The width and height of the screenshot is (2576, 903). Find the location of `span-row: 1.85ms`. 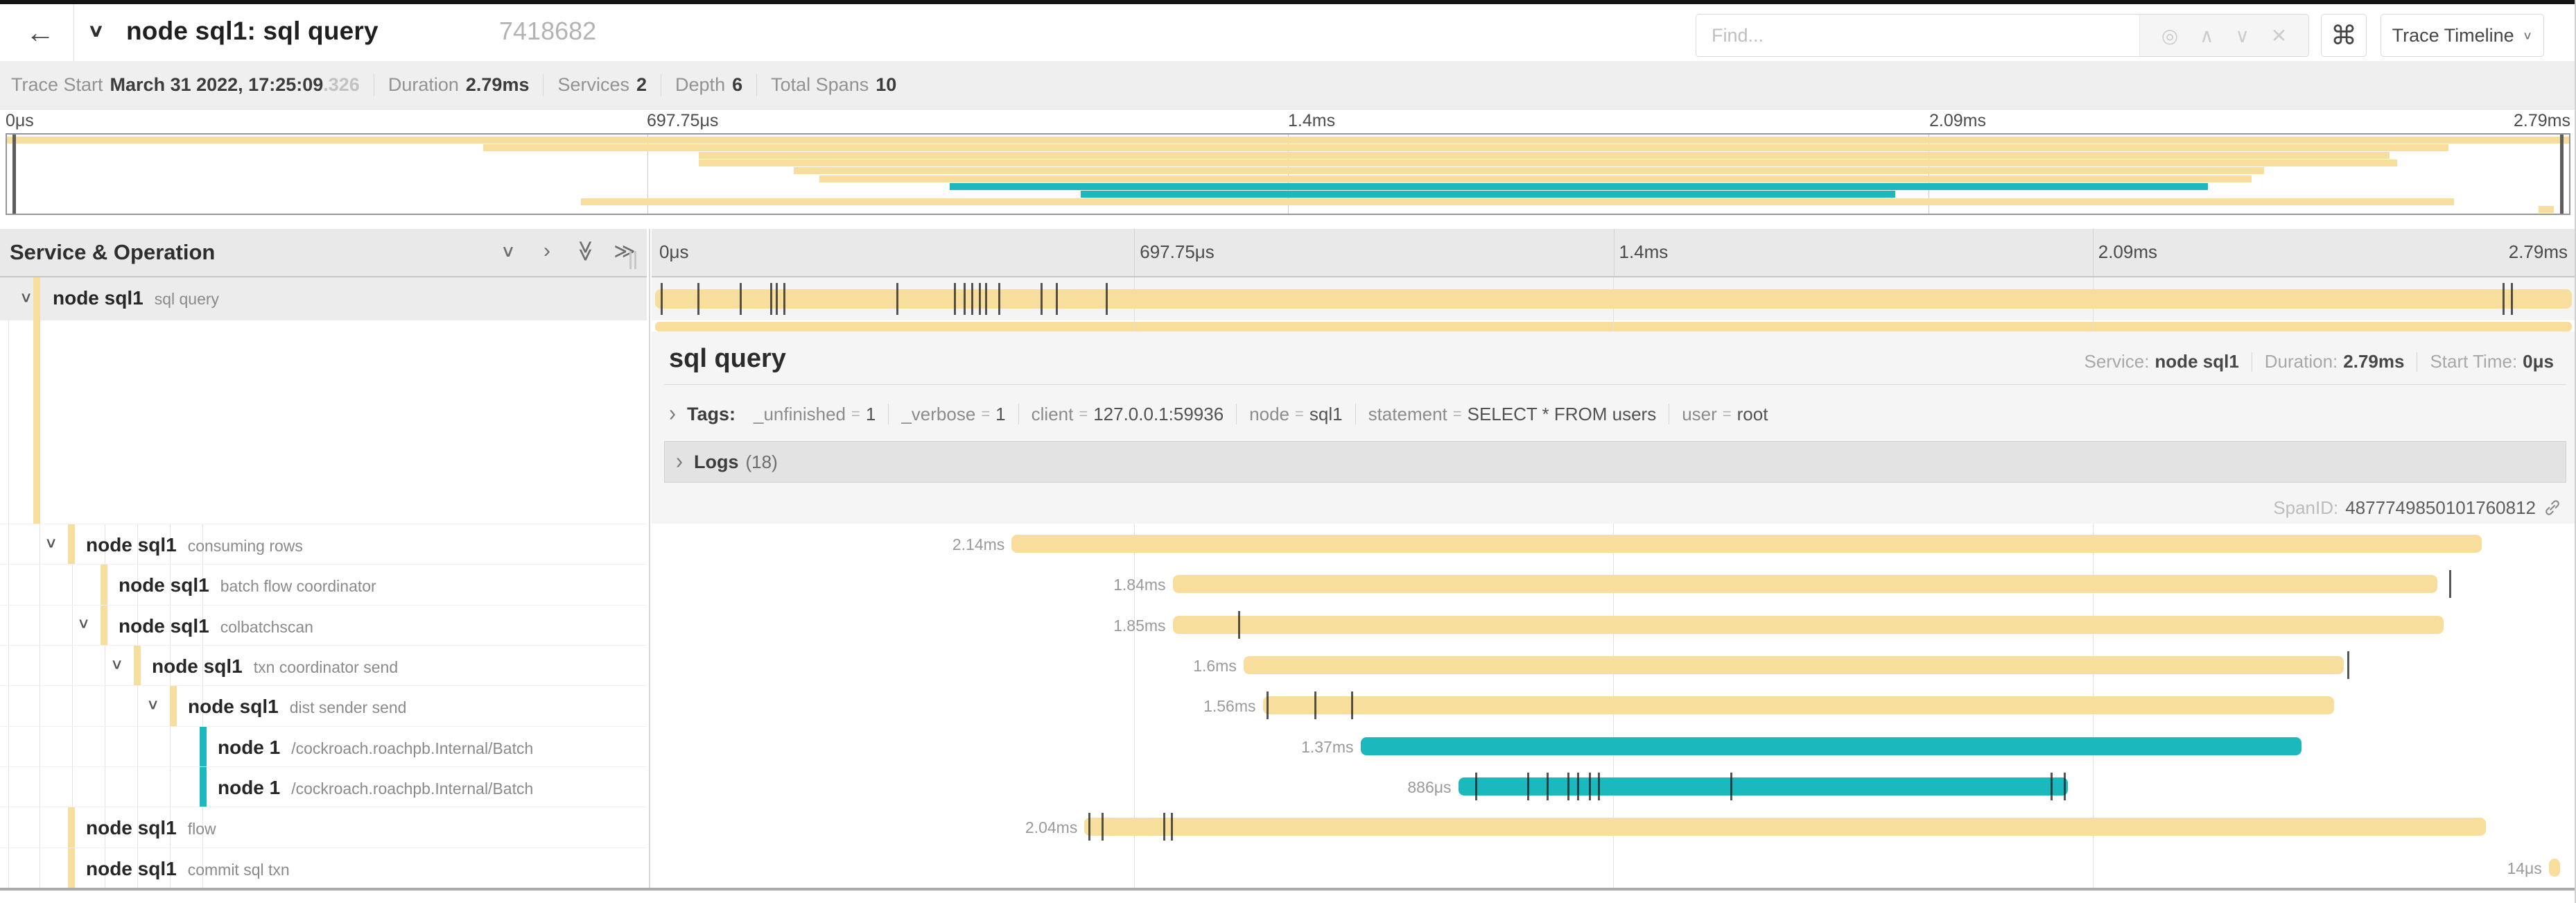

span-row: 1.85ms is located at coordinates (1613, 625).